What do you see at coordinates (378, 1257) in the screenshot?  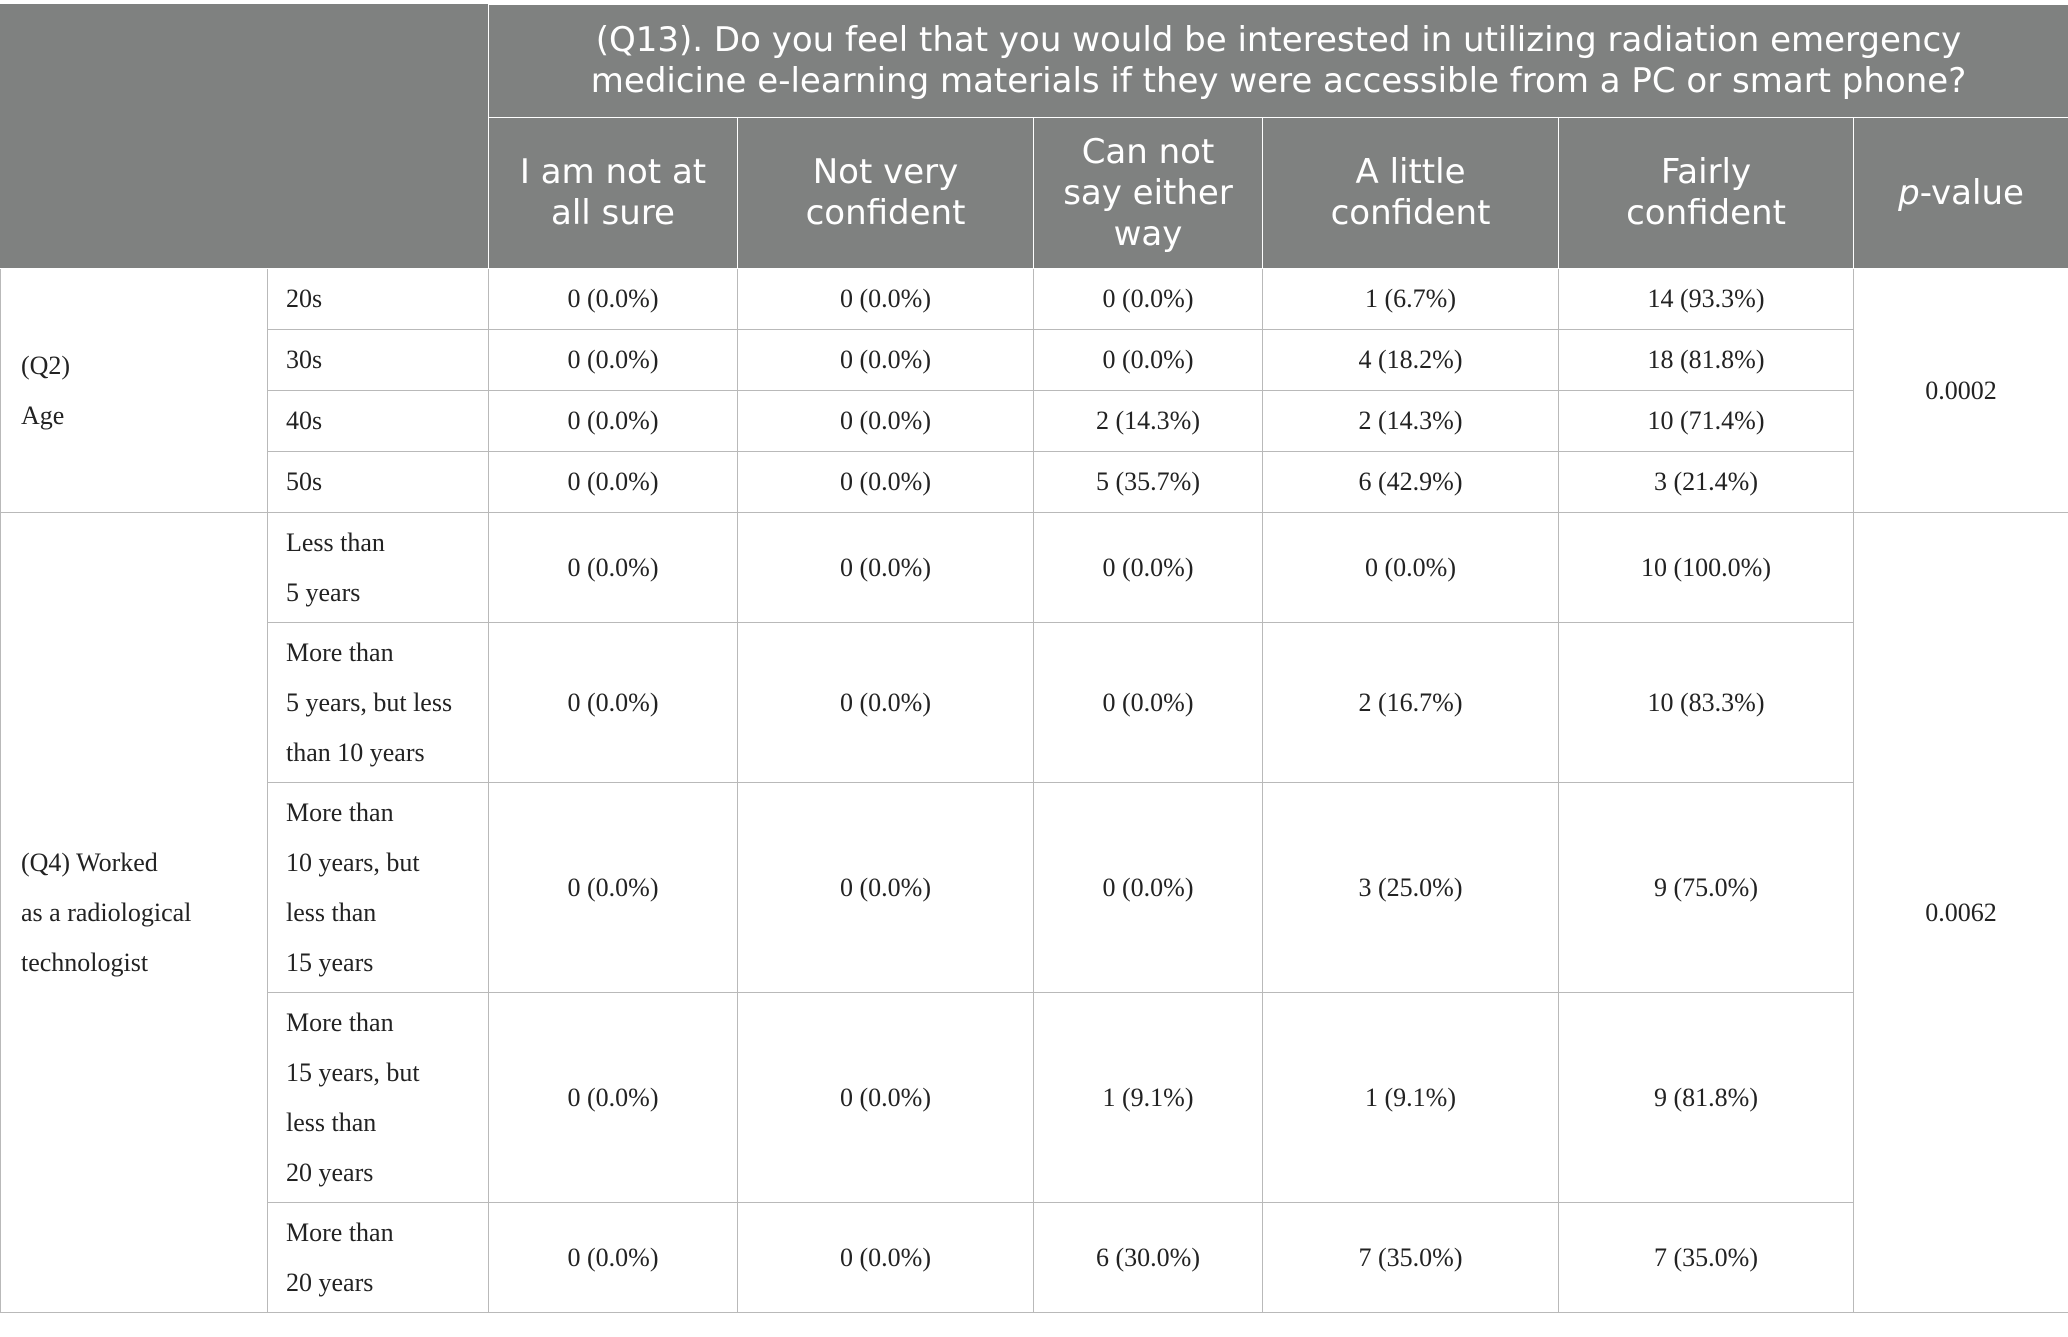 I see `row-label: More than 20 years` at bounding box center [378, 1257].